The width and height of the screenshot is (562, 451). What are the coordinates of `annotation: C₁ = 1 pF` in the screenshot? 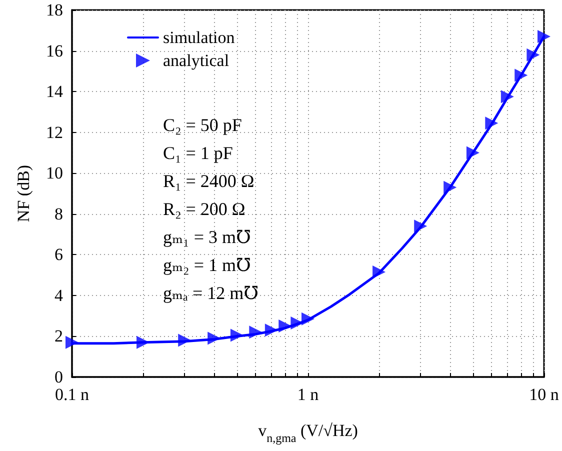 It's located at (198, 153).